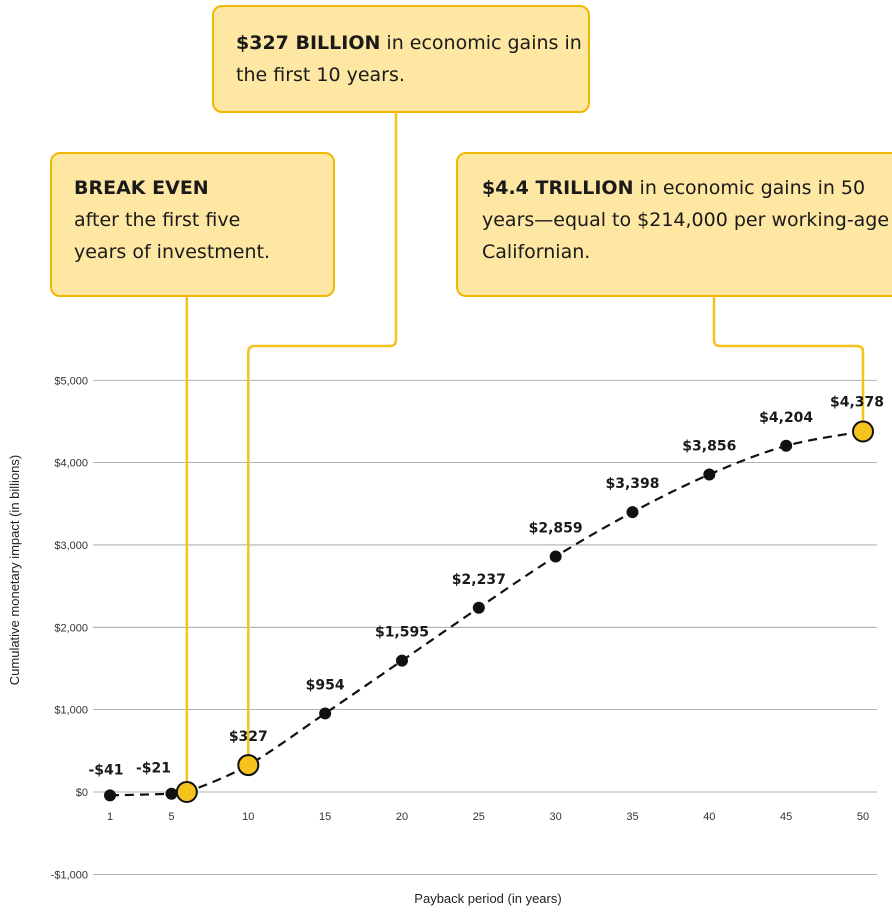 The image size is (892, 913). I want to click on y-tick-label: $2,000, so click(71, 628).